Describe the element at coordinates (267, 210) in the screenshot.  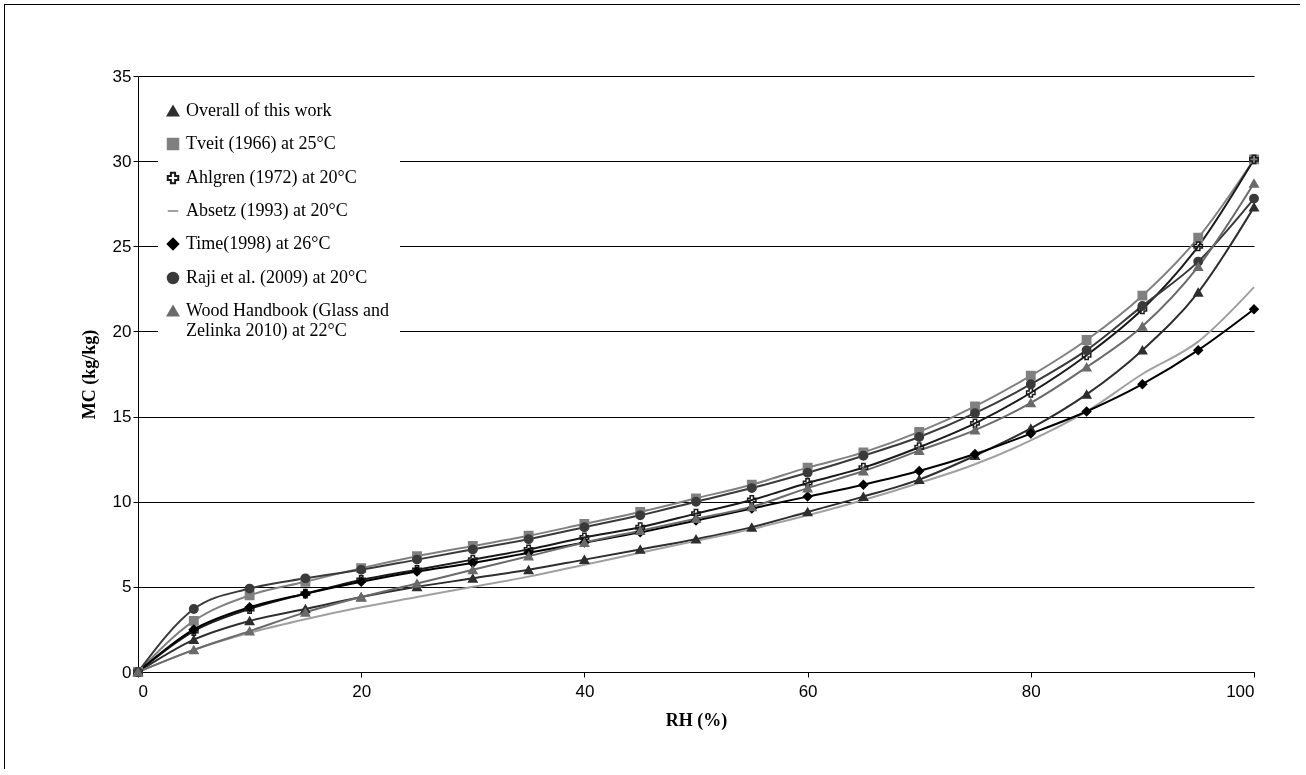
I see `legend-label: Absetz (1993) at 20°C` at that location.